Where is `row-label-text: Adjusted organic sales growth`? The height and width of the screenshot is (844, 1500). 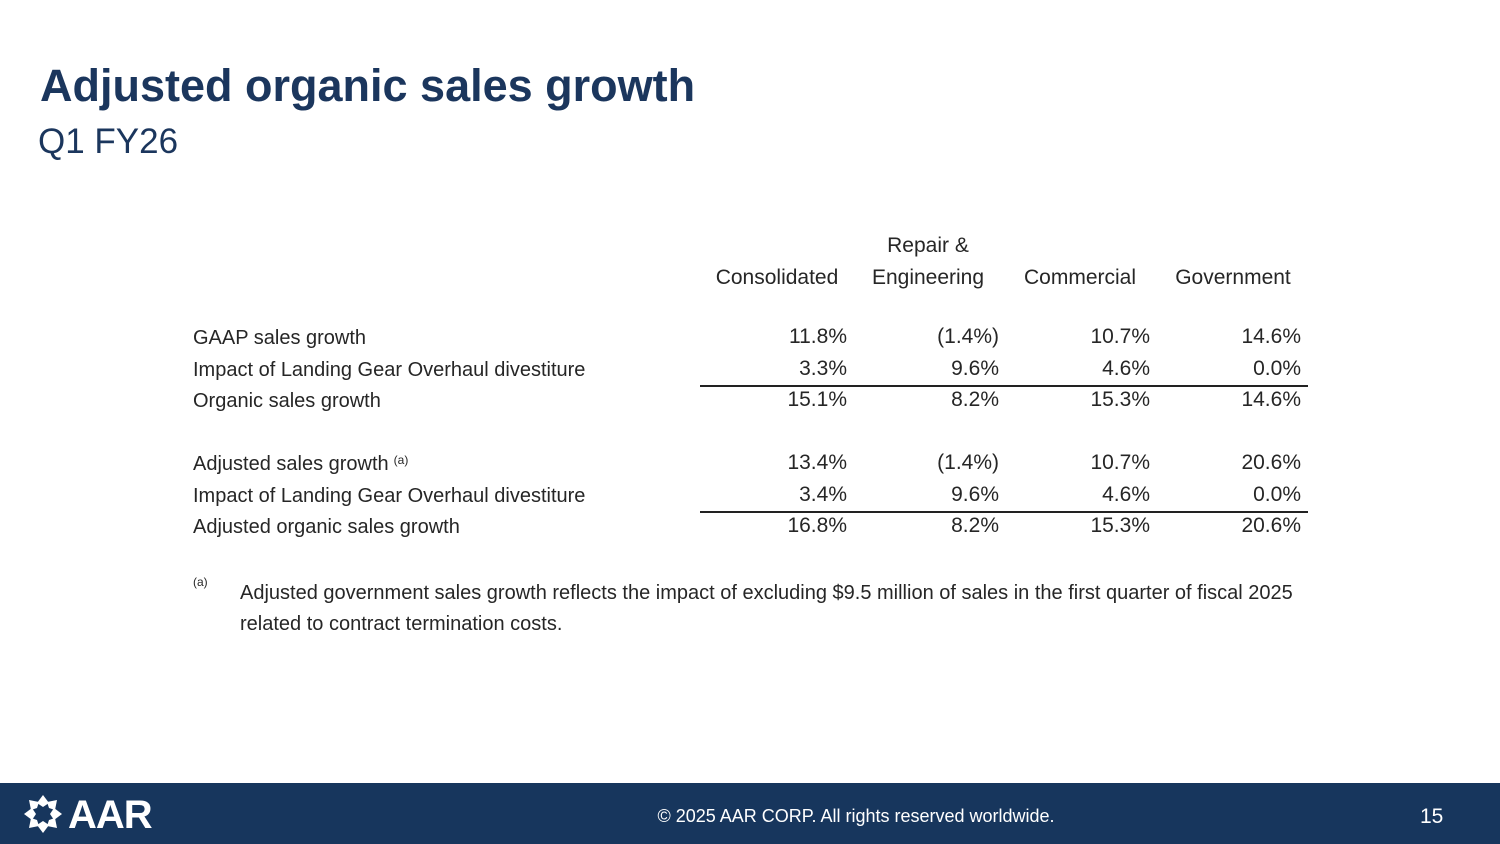
row-label-text: Adjusted organic sales growth is located at coordinates (326, 527).